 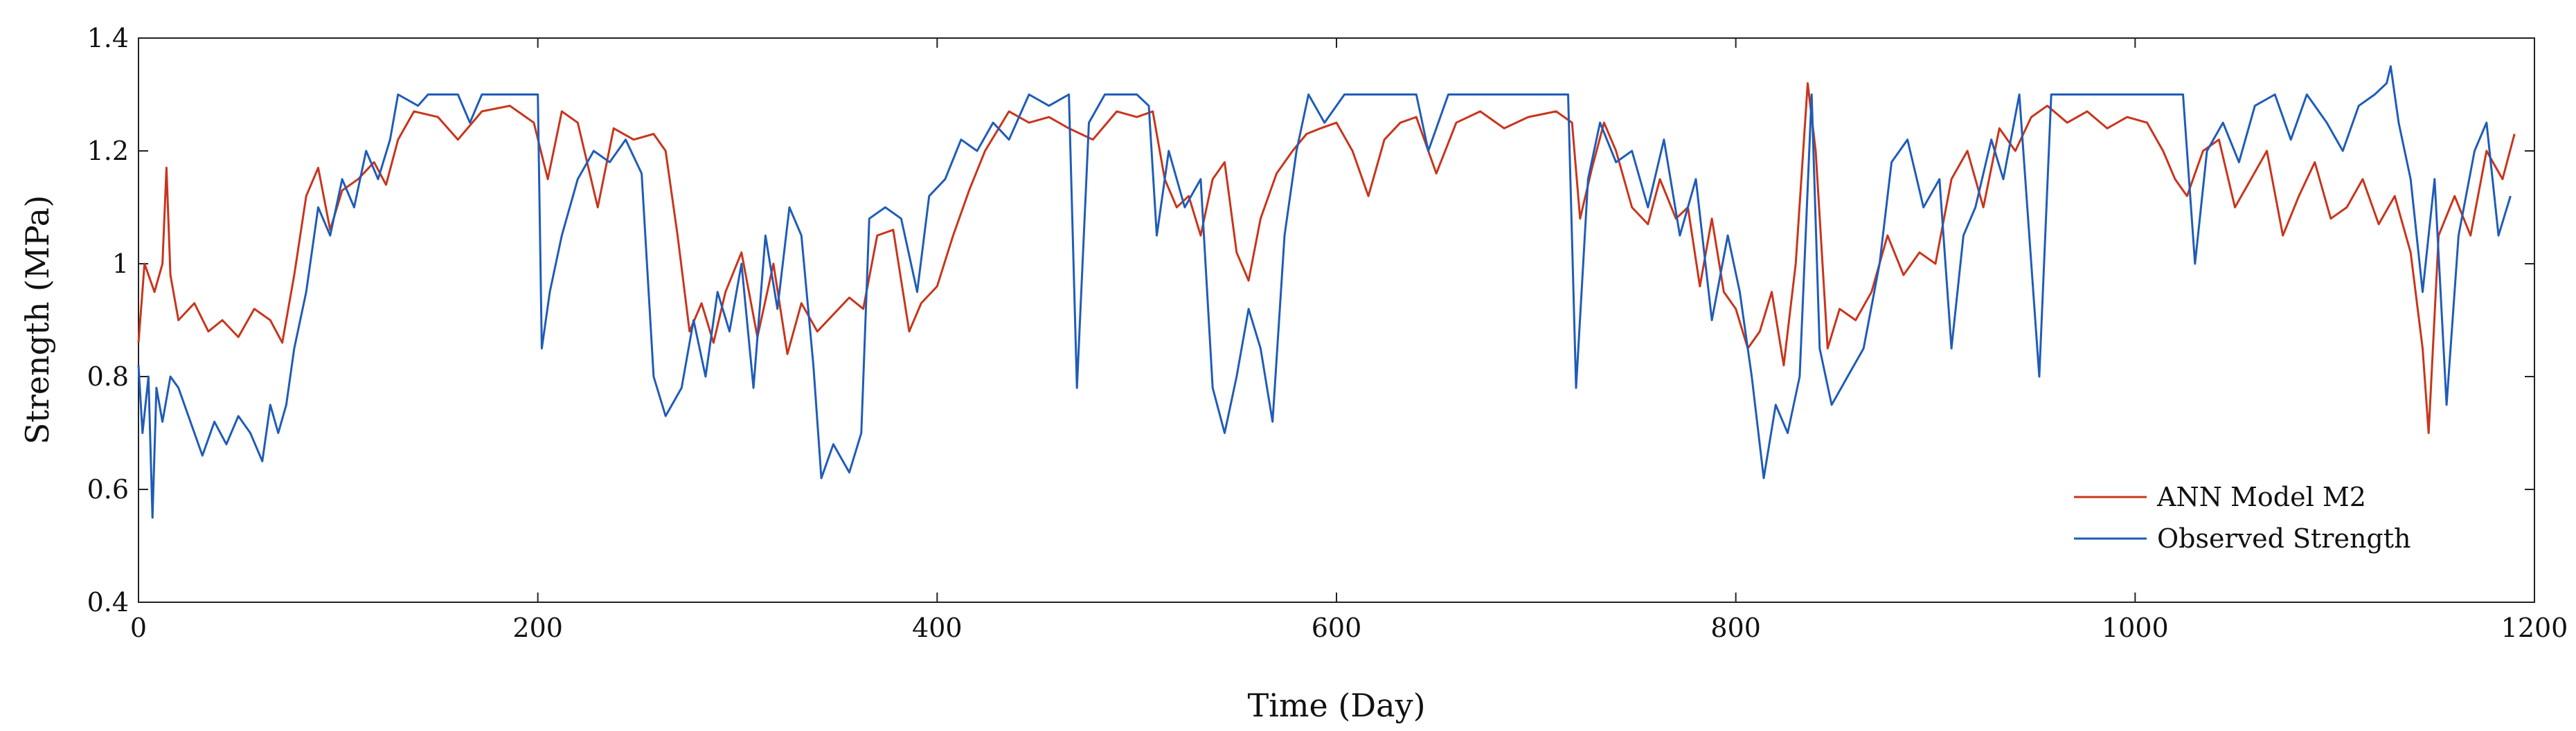 I want to click on x-tick-label: 800, so click(x=1735, y=628).